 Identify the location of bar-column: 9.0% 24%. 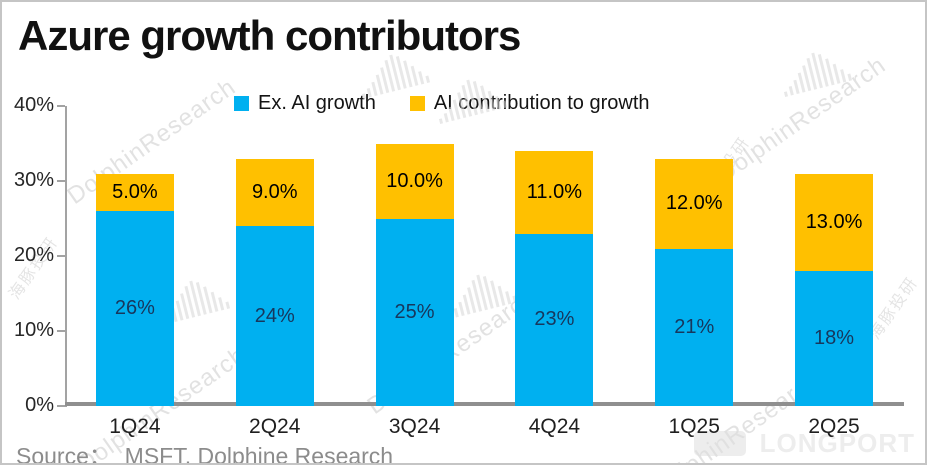
(275, 256).